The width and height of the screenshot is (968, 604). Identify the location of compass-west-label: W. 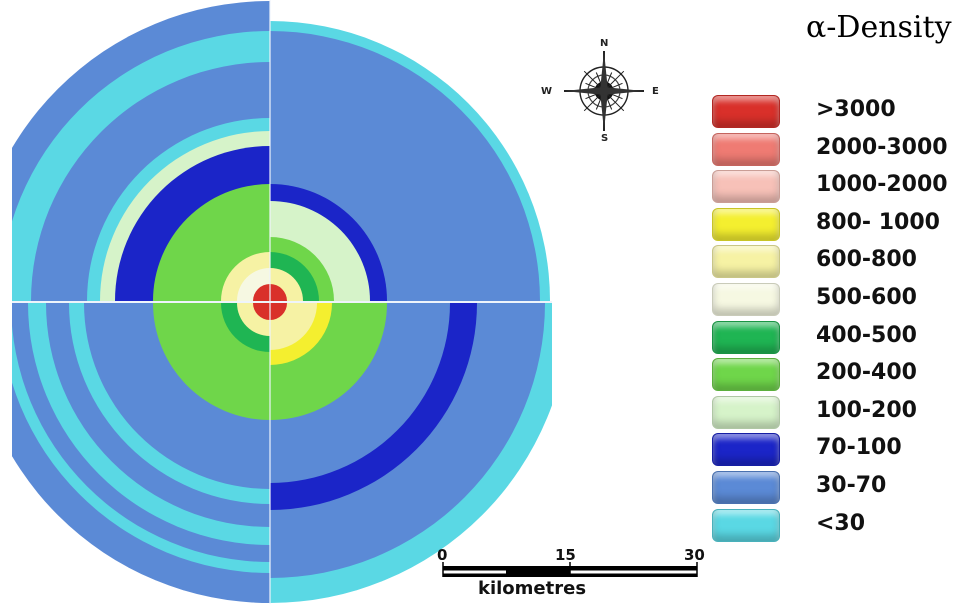
(547, 91).